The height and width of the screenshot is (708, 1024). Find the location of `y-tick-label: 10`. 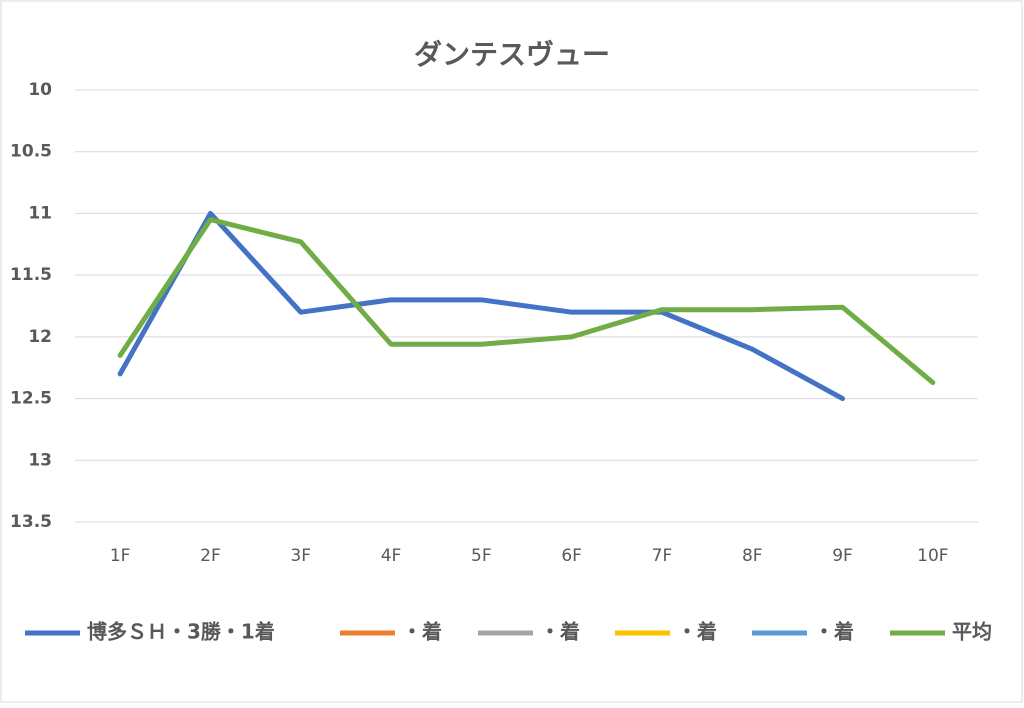

y-tick-label: 10 is located at coordinates (40, 90).